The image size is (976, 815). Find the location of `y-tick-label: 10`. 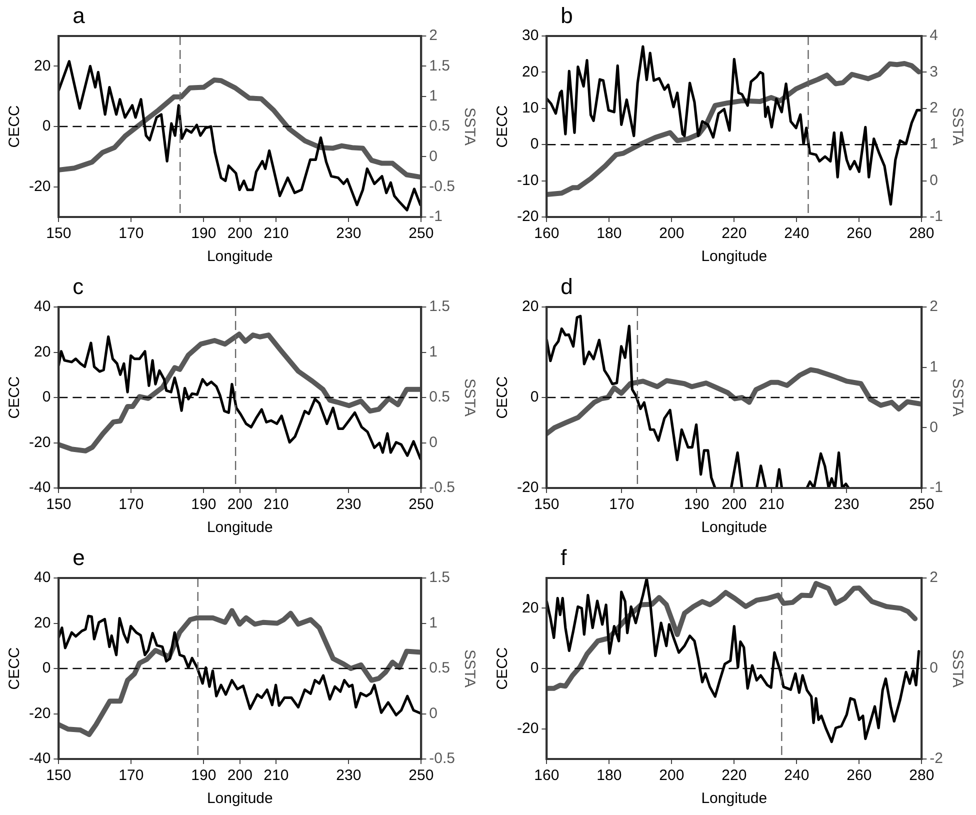

y-tick-label: 10 is located at coordinates (530, 108).